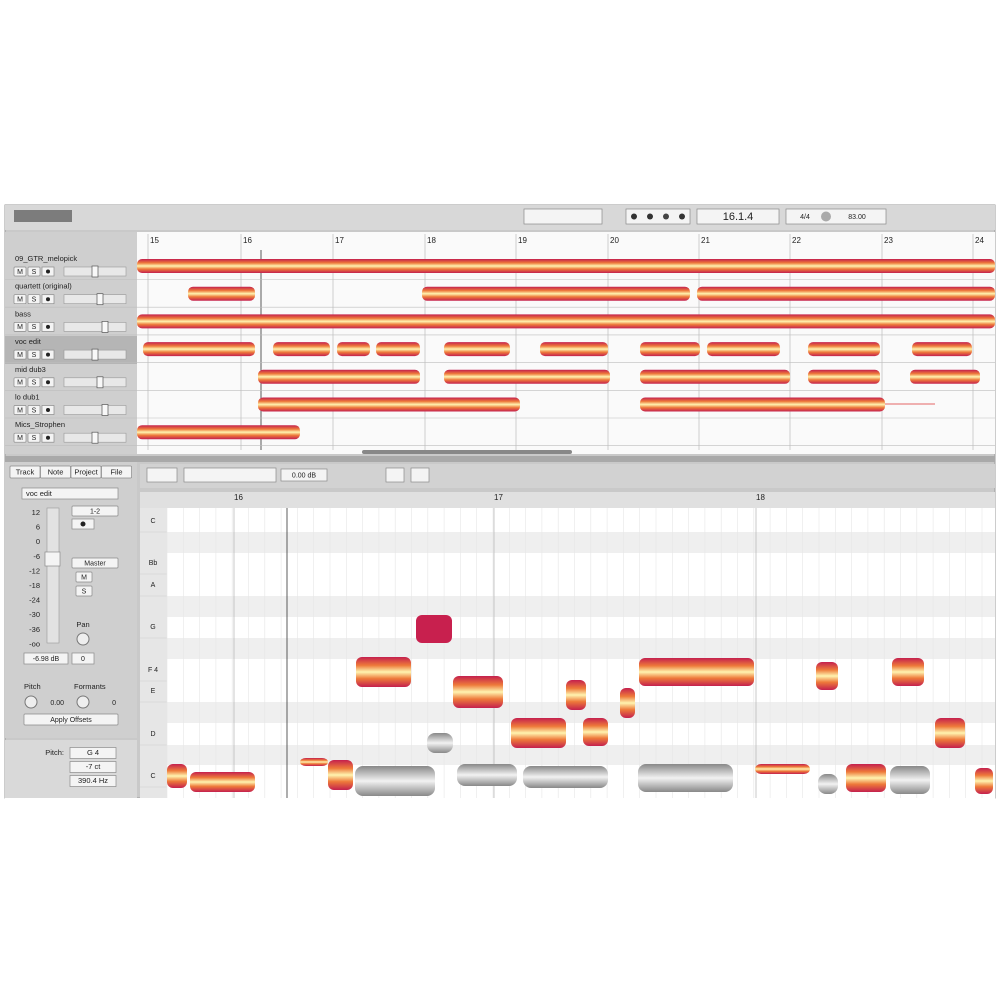 This screenshot has width=1000, height=1000. I want to click on apply-offsets: Apply Offsets, so click(71, 720).